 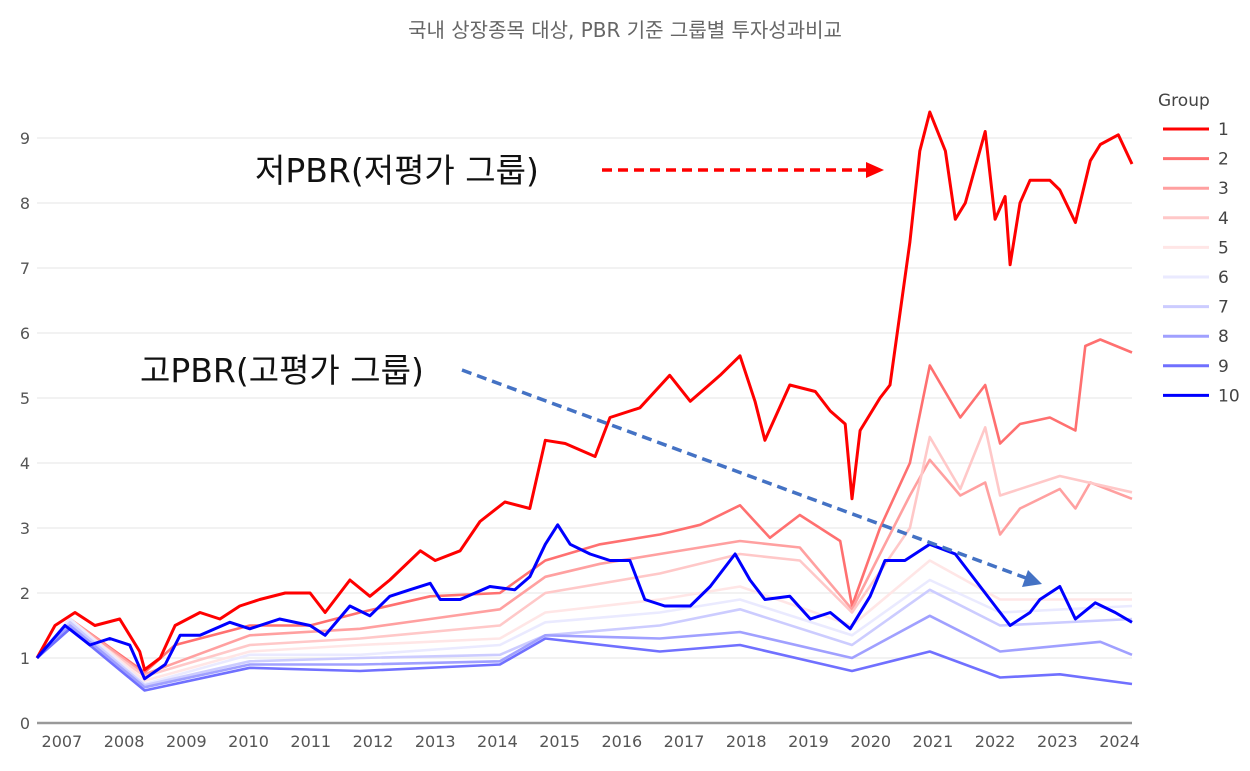 What do you see at coordinates (1223, 308) in the screenshot?
I see `legend-label-group-7: 7` at bounding box center [1223, 308].